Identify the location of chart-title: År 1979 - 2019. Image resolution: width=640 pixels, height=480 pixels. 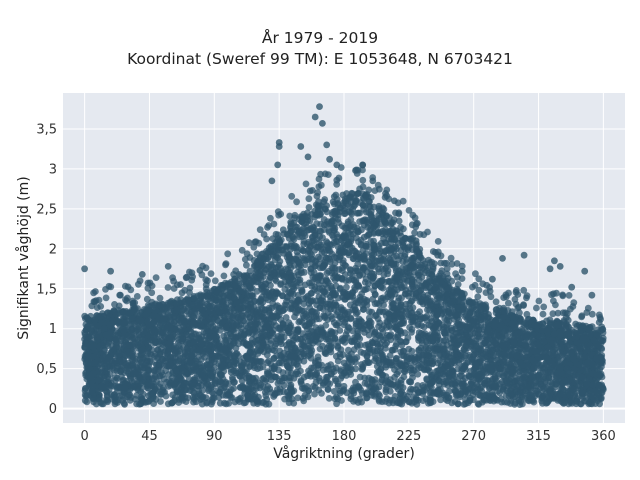
(320, 38).